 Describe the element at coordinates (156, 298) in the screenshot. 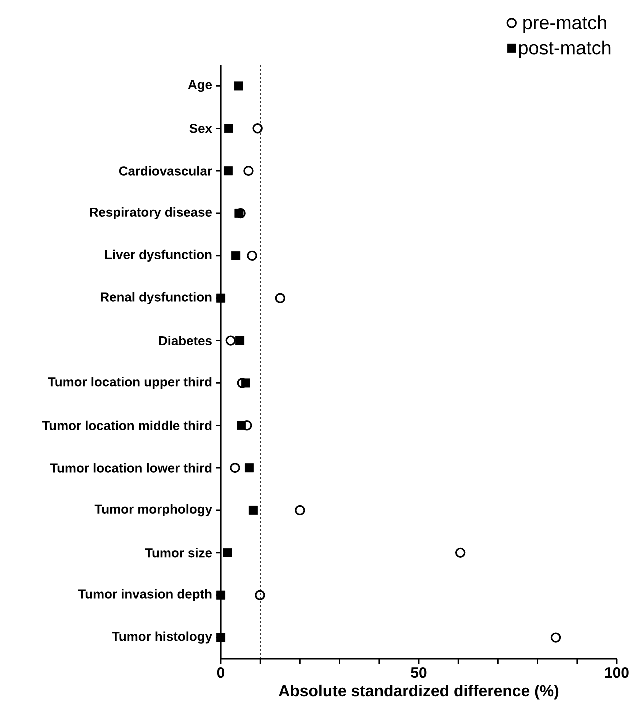

I see `y-tick-label: Renal dysfunction` at that location.